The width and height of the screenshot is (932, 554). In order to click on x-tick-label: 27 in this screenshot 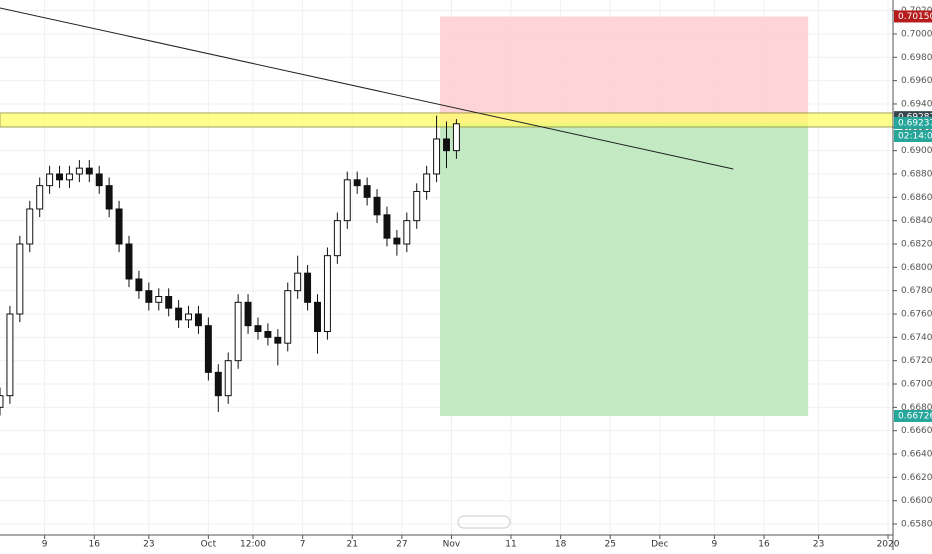, I will do `click(401, 545)`.